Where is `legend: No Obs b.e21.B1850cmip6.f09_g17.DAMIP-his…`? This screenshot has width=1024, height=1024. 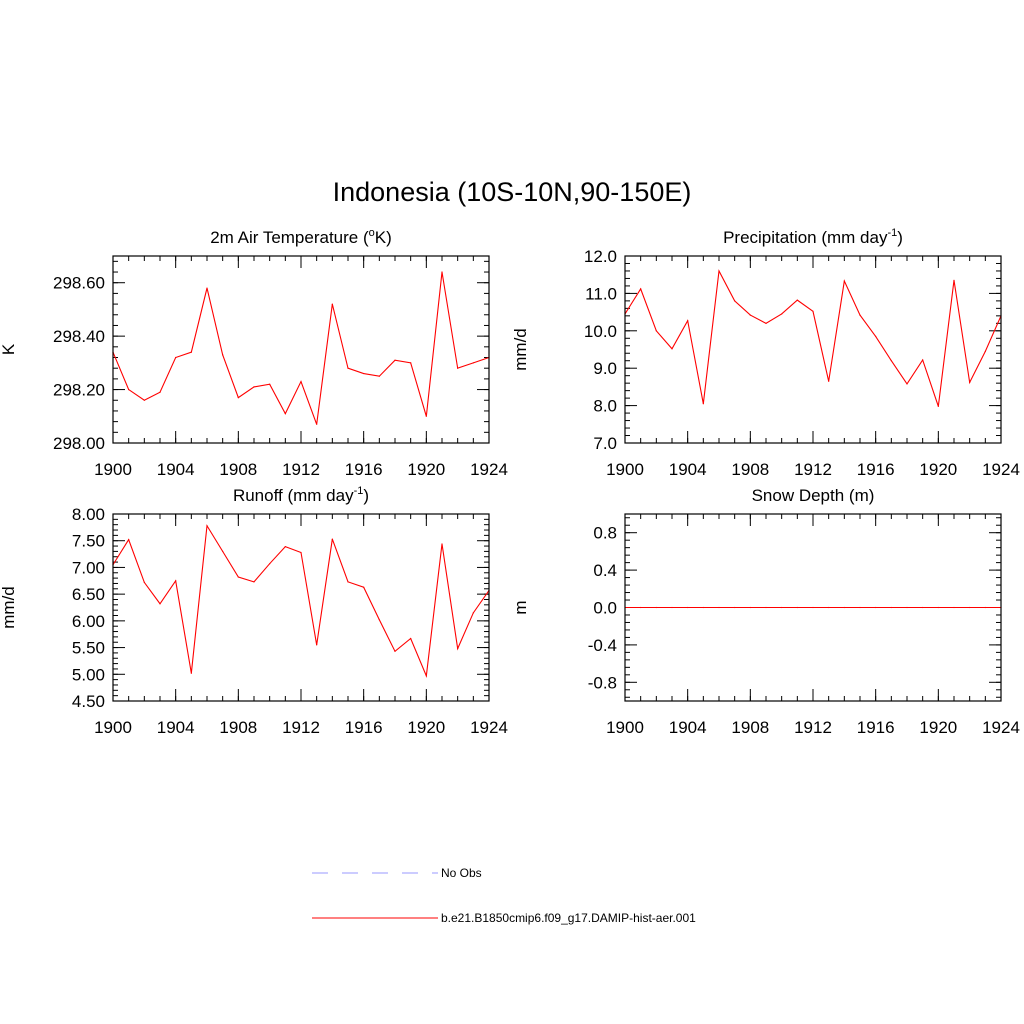
legend: No Obs b.e21.B1850cmip6.f09_g17.DAMIP-his… is located at coordinates (504, 895).